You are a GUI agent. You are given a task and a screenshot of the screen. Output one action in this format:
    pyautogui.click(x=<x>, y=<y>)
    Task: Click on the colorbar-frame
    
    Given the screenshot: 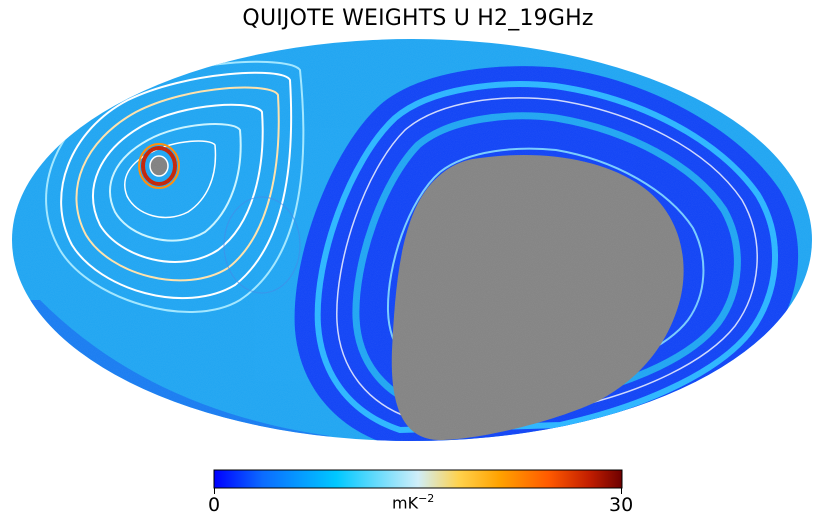 What is the action you would take?
    pyautogui.click(x=418, y=479)
    